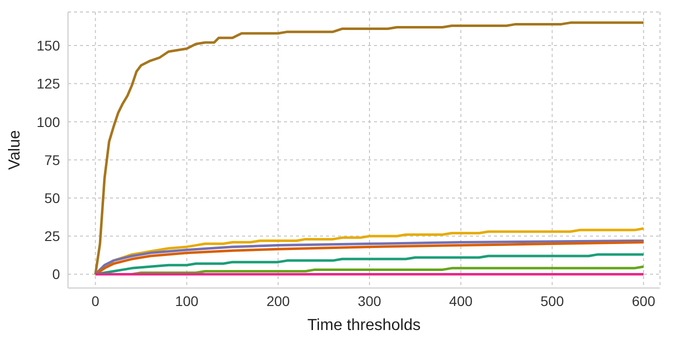 This screenshot has width=676, height=344. I want to click on x-tick-label: 600, so click(644, 300).